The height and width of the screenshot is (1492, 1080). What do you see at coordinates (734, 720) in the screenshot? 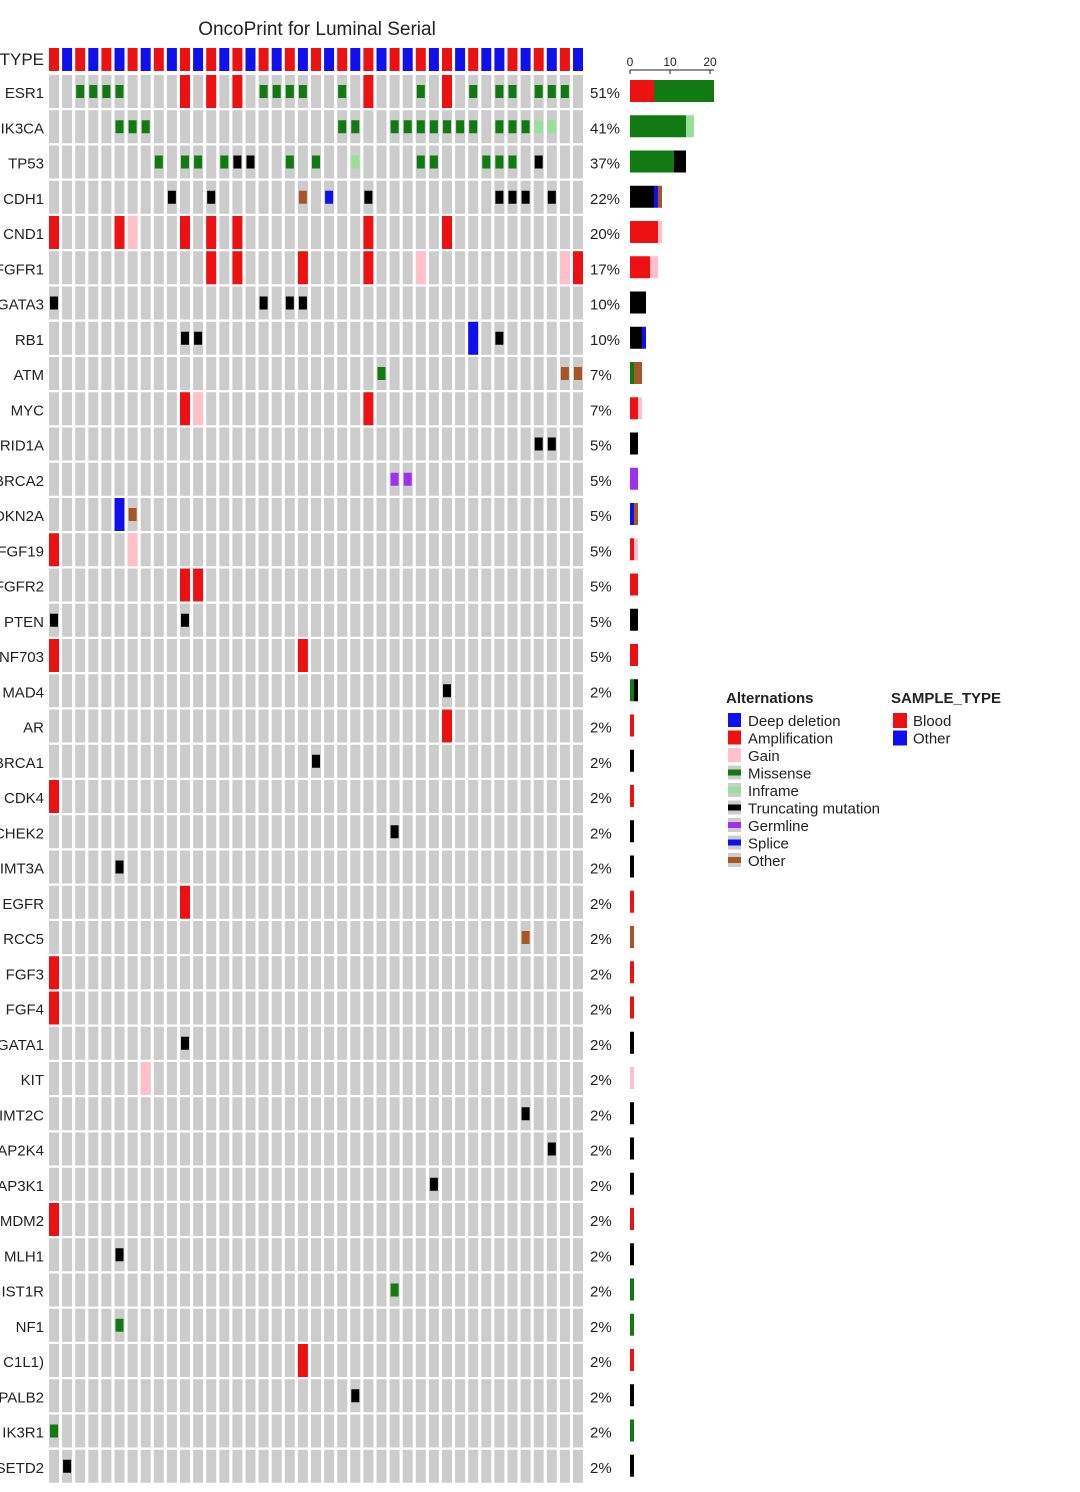
I see `legend-swatch` at bounding box center [734, 720].